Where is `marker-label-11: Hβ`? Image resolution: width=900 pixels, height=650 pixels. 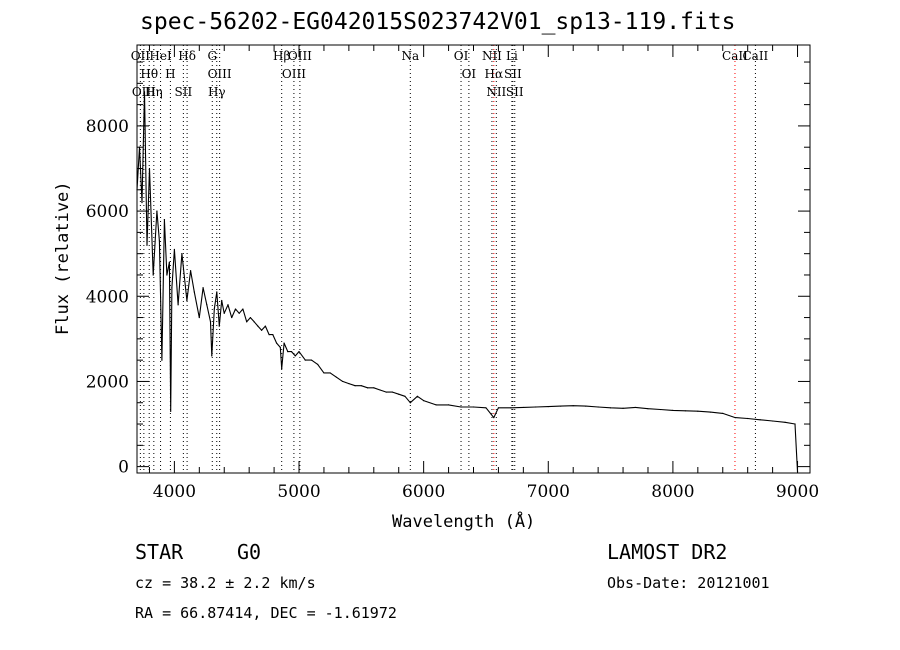
marker-label-11: Hβ is located at coordinates (281, 56).